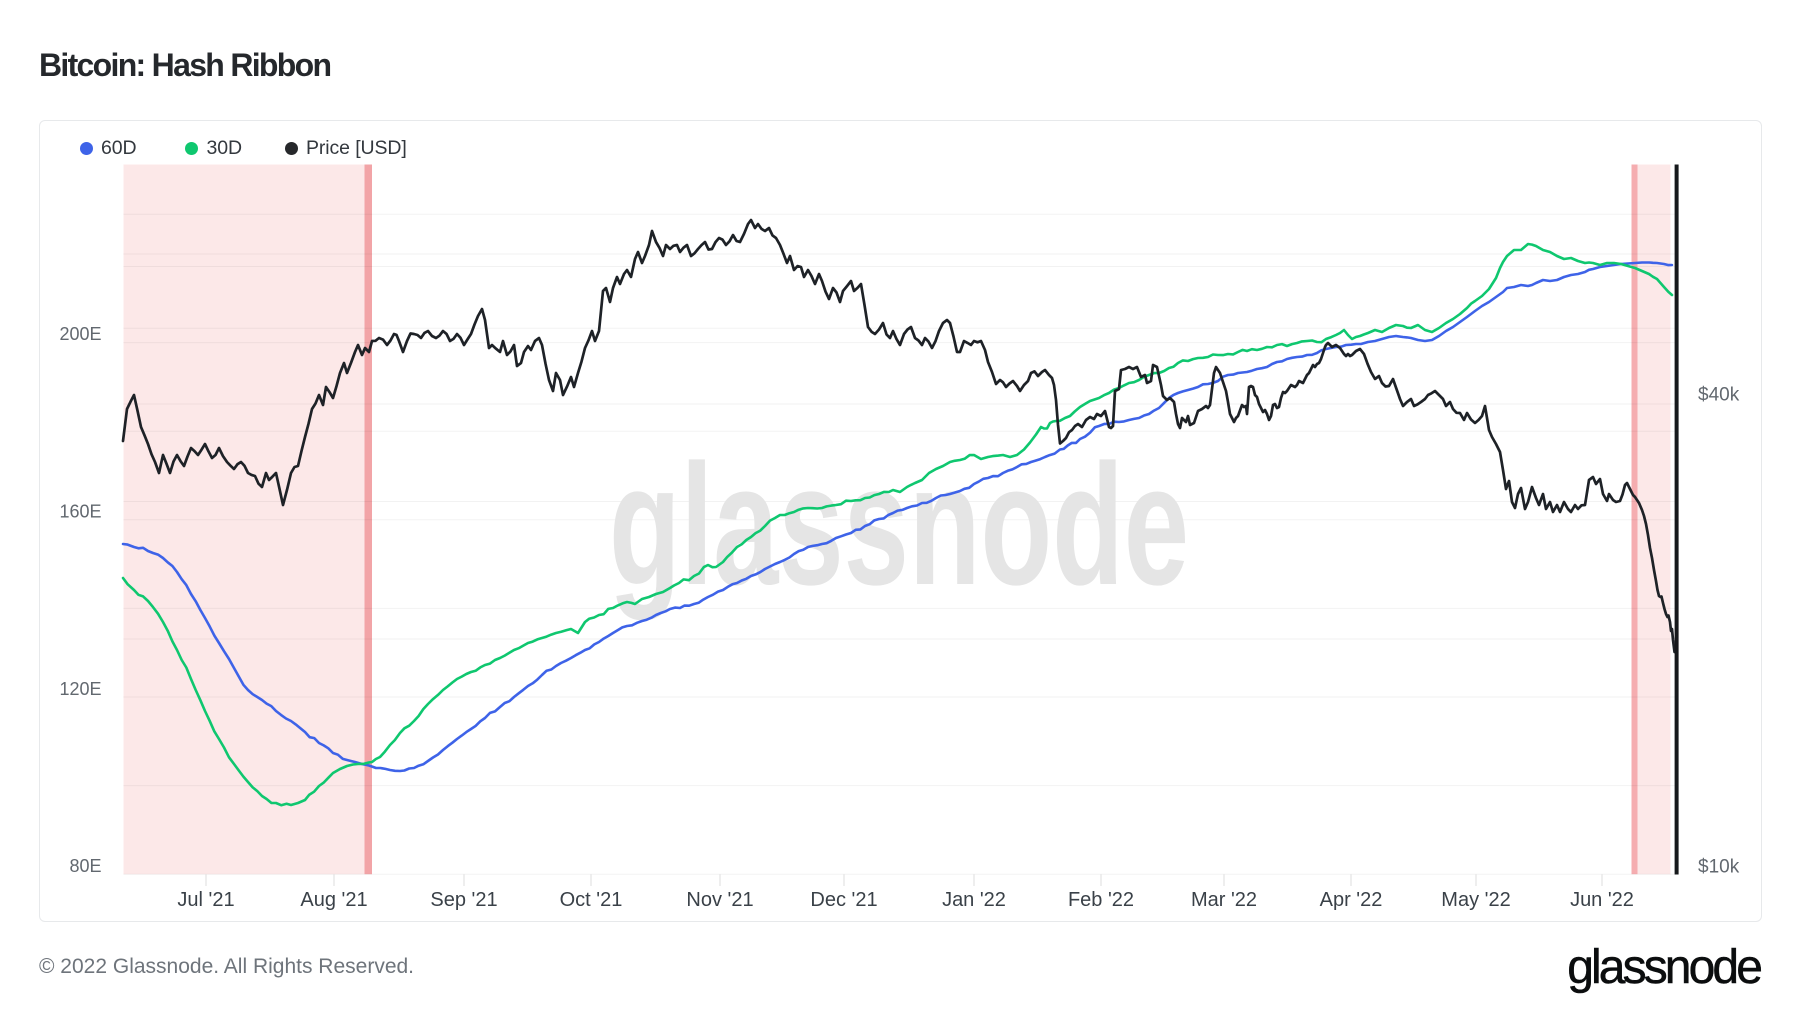 The width and height of the screenshot is (1800, 1013). What do you see at coordinates (1719, 867) in the screenshot?
I see `svg-text: $10k` at bounding box center [1719, 867].